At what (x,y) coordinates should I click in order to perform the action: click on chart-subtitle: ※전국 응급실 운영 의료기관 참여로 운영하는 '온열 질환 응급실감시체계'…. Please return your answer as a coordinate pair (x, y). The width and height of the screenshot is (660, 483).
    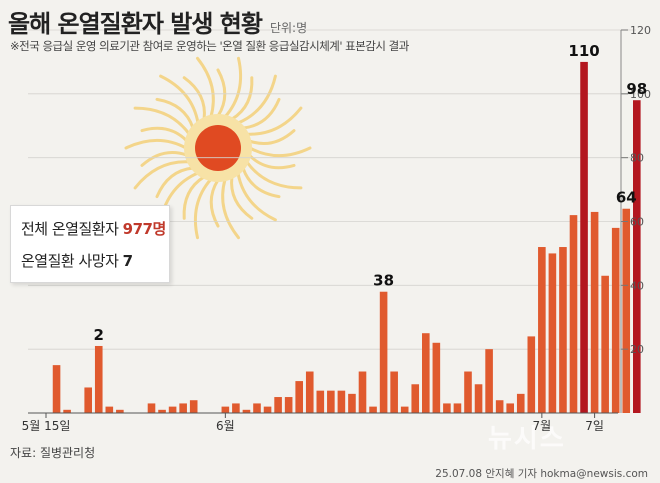
    Looking at the image, I should click on (209, 46).